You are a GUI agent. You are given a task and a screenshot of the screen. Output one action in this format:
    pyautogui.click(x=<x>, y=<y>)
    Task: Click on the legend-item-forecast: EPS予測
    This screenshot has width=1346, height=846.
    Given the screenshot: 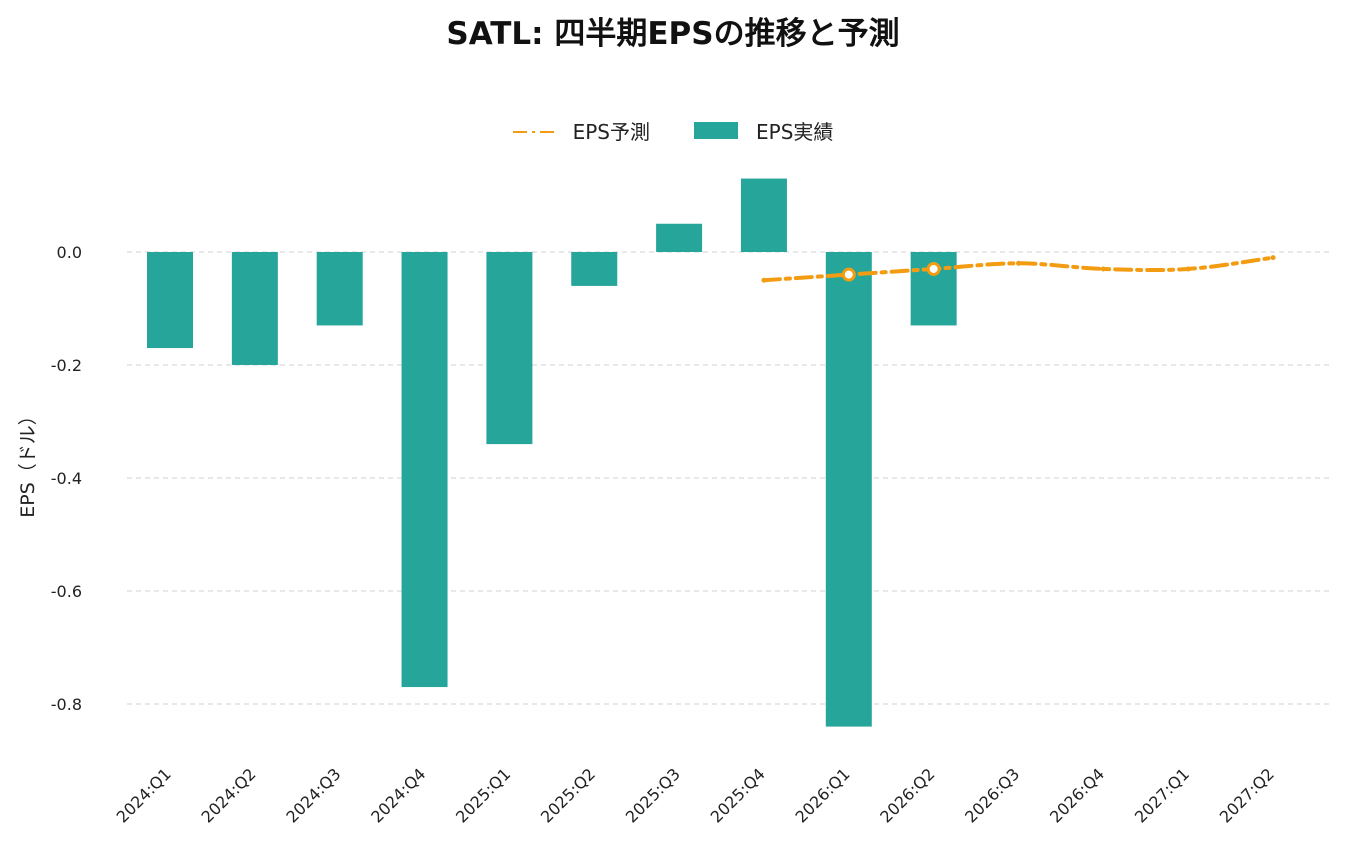 What is the action you would take?
    pyautogui.click(x=581, y=130)
    